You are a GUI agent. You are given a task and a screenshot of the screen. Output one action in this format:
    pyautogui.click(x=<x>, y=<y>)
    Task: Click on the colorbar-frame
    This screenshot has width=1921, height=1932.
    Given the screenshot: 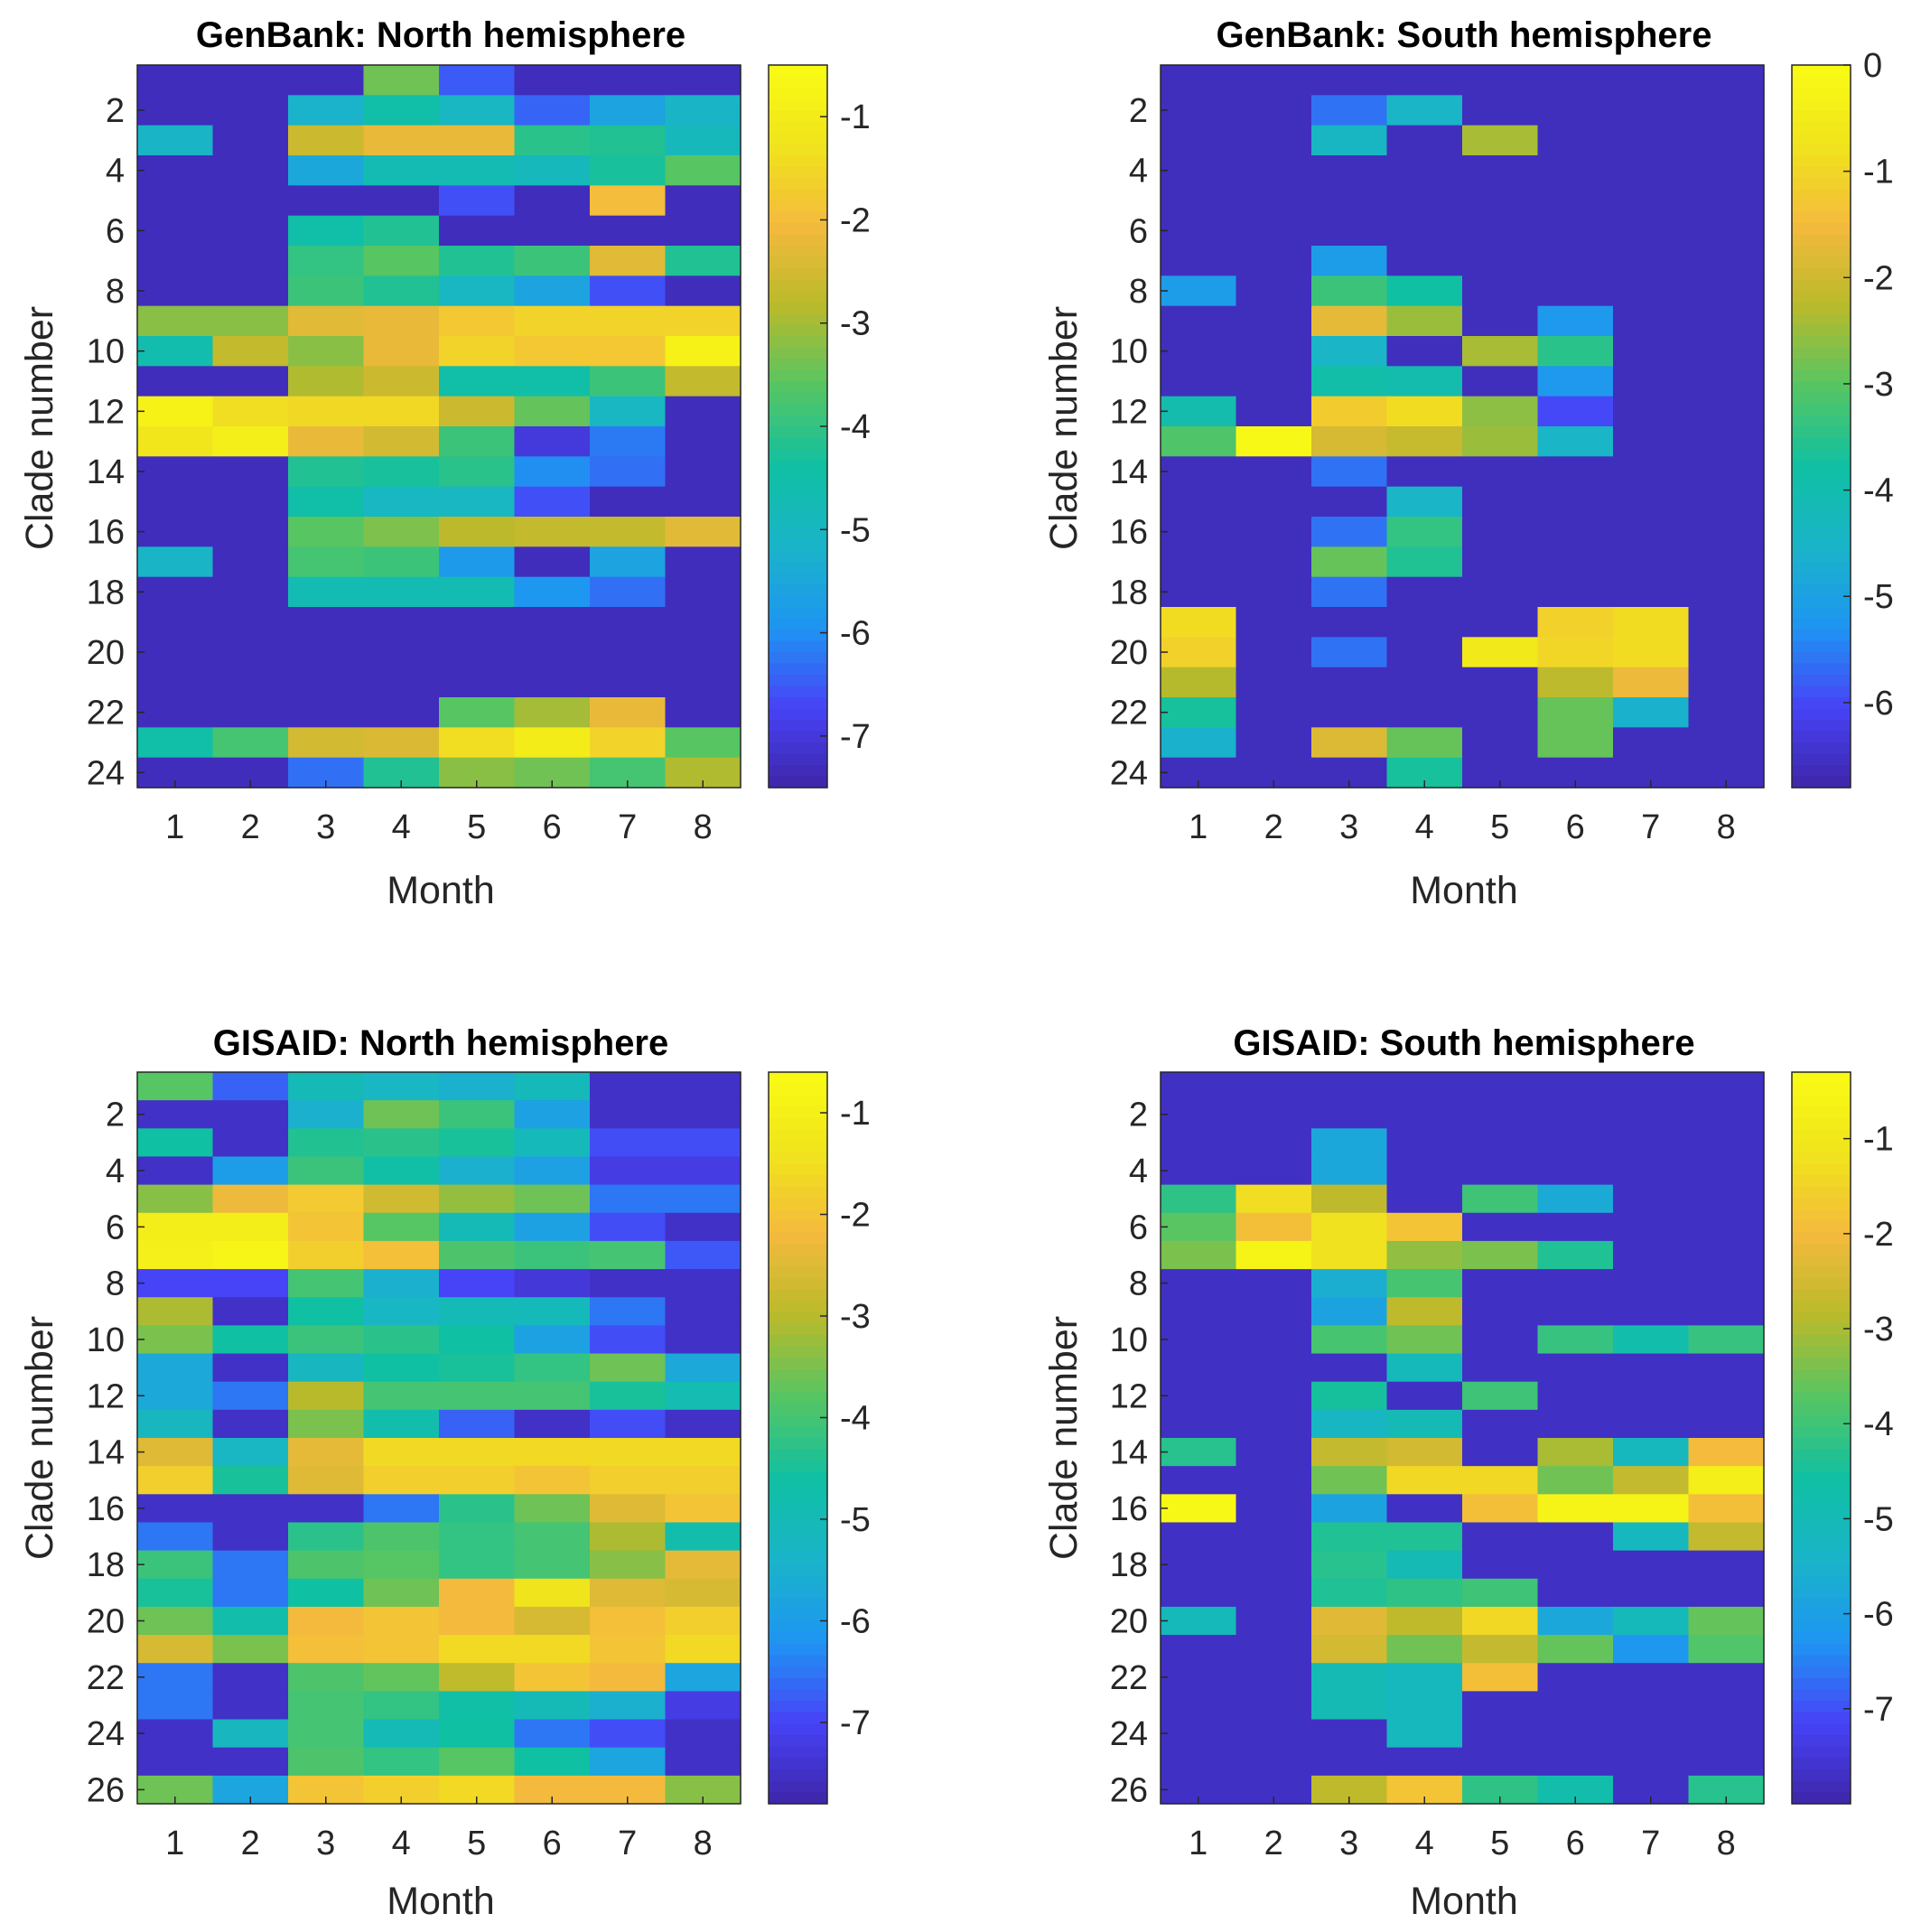 What is the action you would take?
    pyautogui.click(x=1821, y=426)
    